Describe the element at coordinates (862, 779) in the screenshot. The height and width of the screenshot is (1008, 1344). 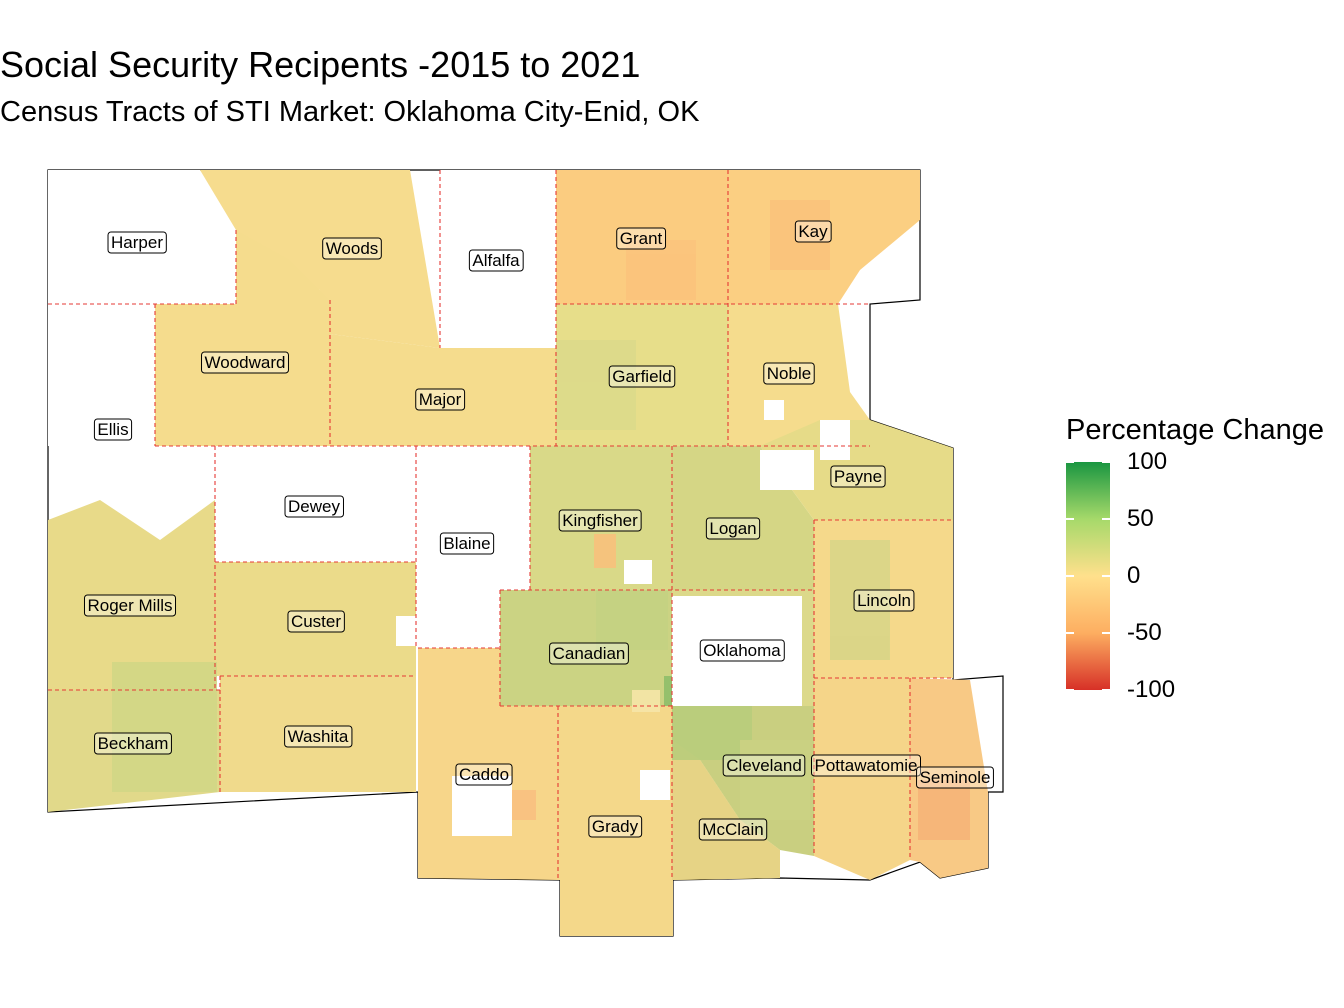
I see `county-area-pottawatomie` at that location.